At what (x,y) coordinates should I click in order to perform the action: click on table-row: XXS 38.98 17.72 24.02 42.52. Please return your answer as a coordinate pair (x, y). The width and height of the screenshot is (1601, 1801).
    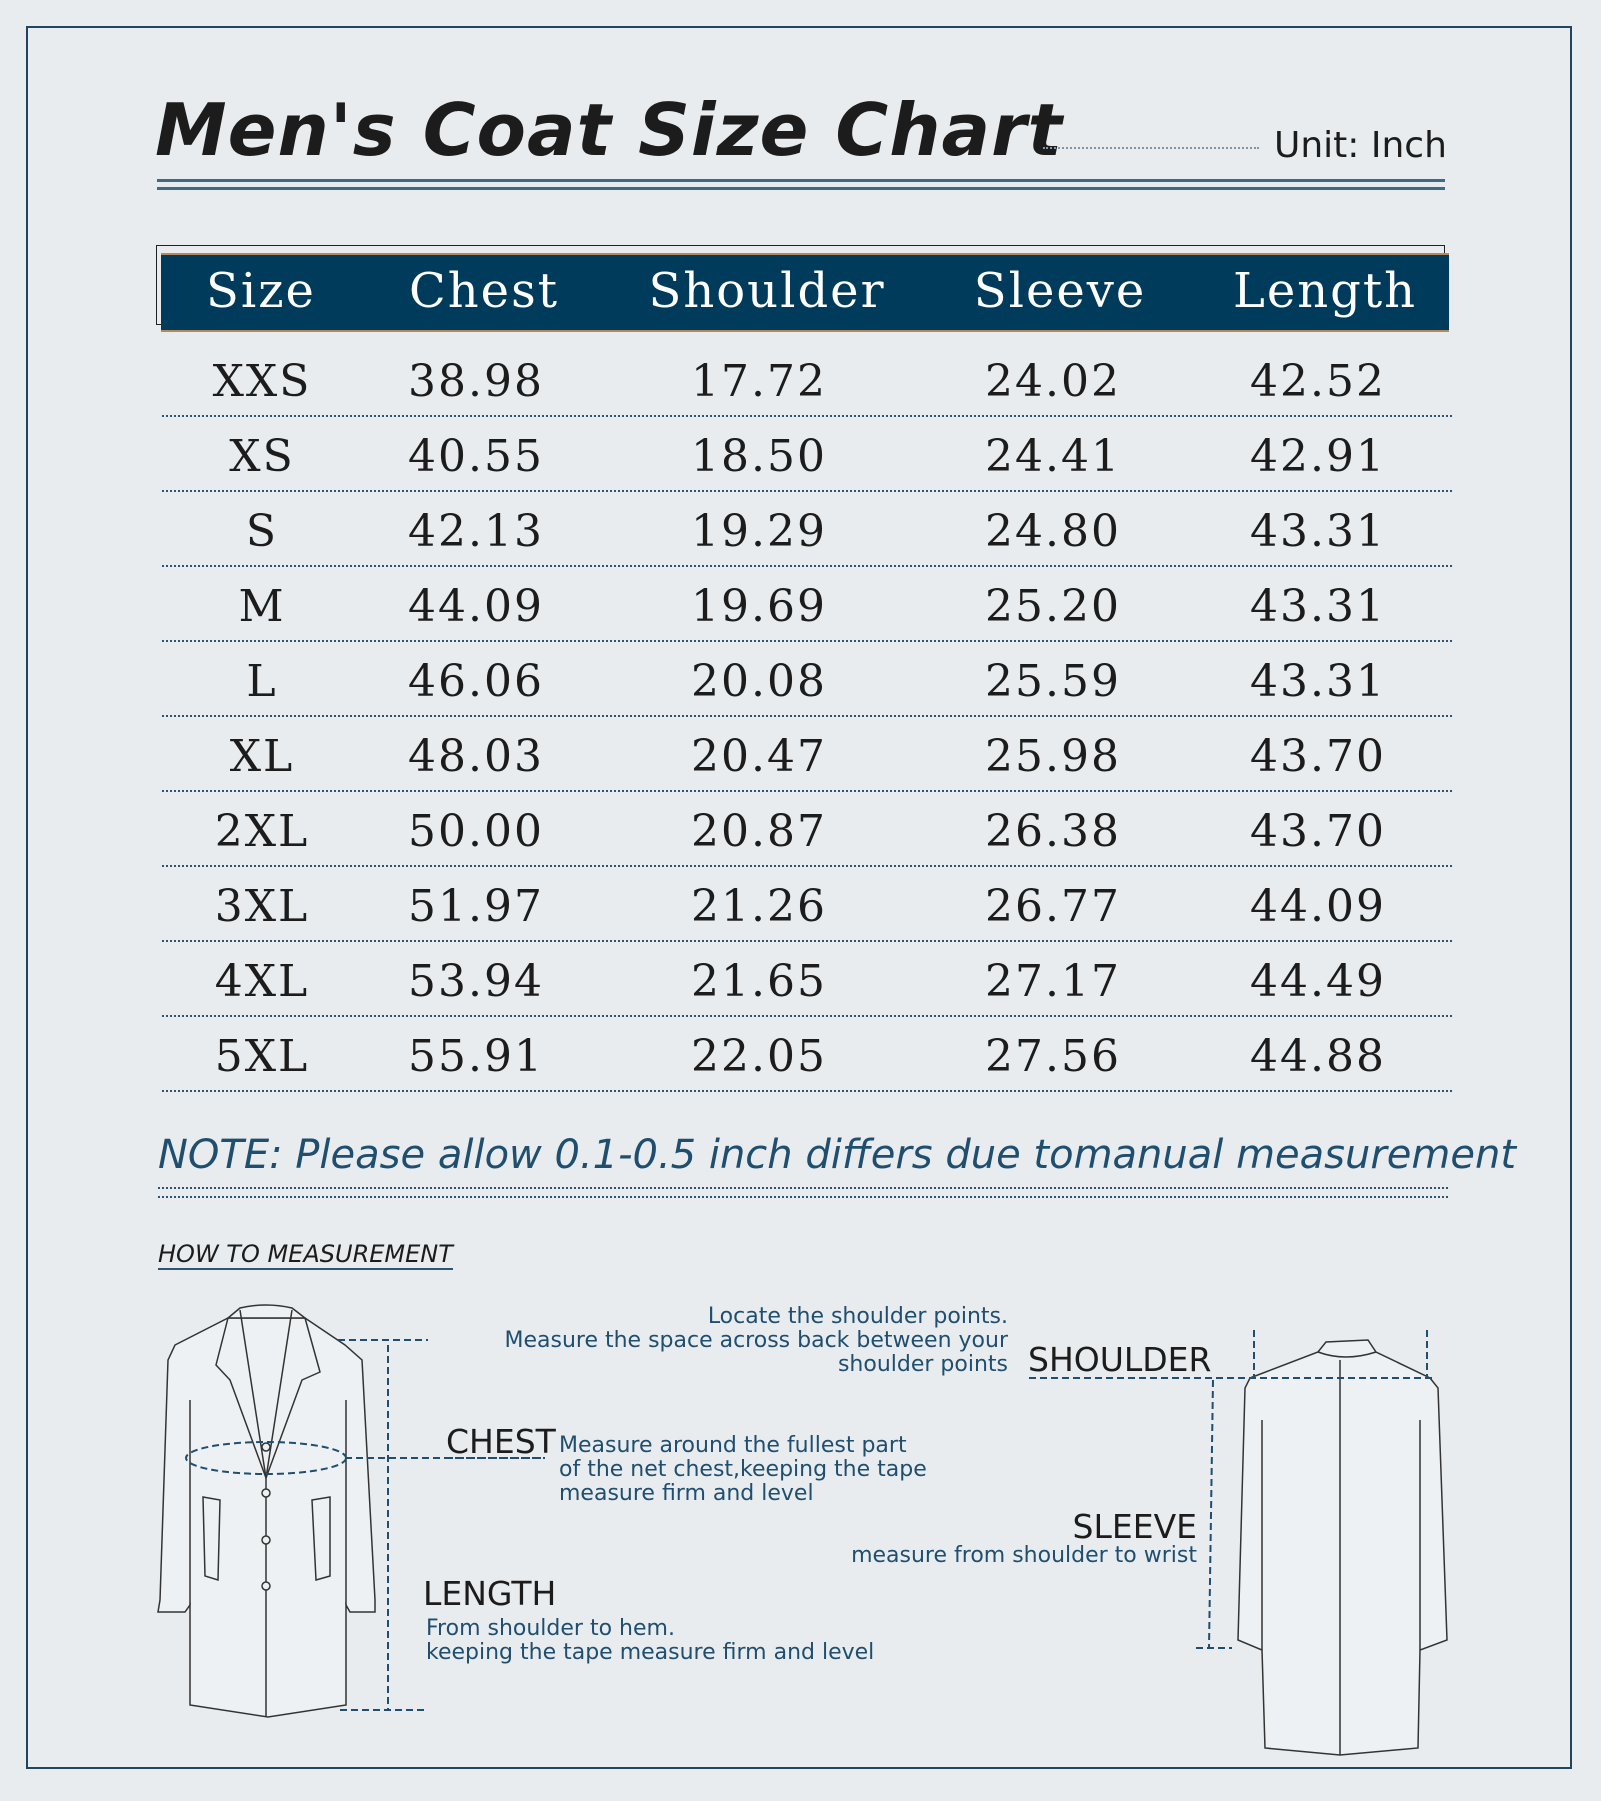
    Looking at the image, I should click on (807, 379).